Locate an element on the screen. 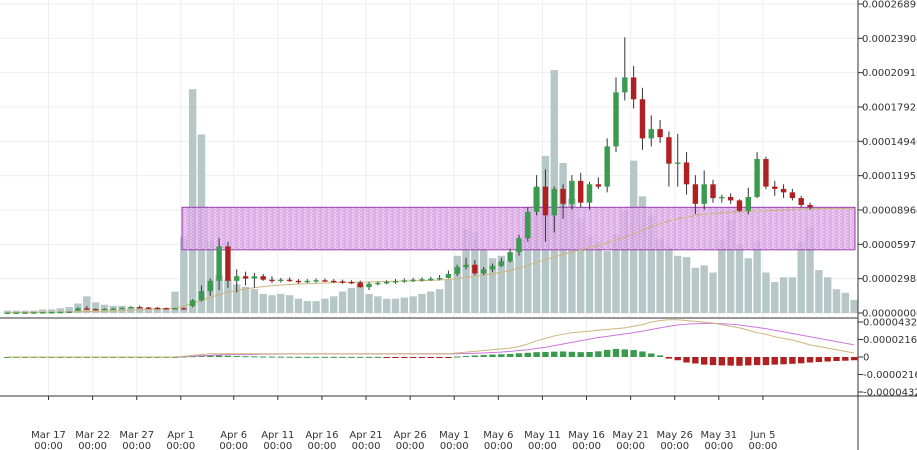  macd-tick-label: 0 is located at coordinates (866, 358).